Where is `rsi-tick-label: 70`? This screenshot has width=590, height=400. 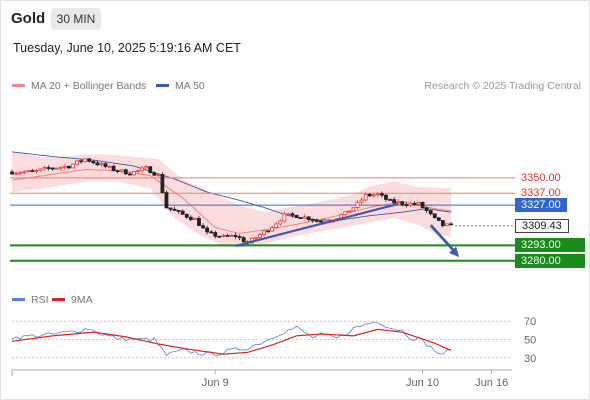
rsi-tick-label: 70 is located at coordinates (530, 322).